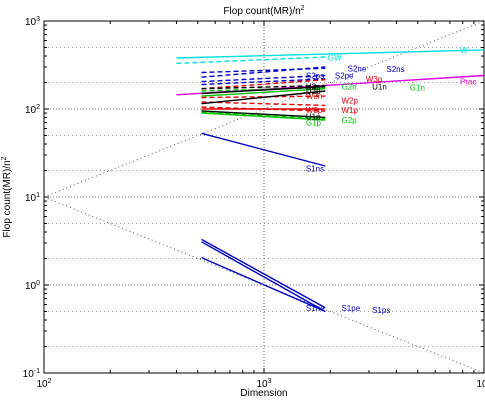 The image size is (485, 402). What do you see at coordinates (38, 283) in the screenshot?
I see `y-tick-exp: 0` at bounding box center [38, 283].